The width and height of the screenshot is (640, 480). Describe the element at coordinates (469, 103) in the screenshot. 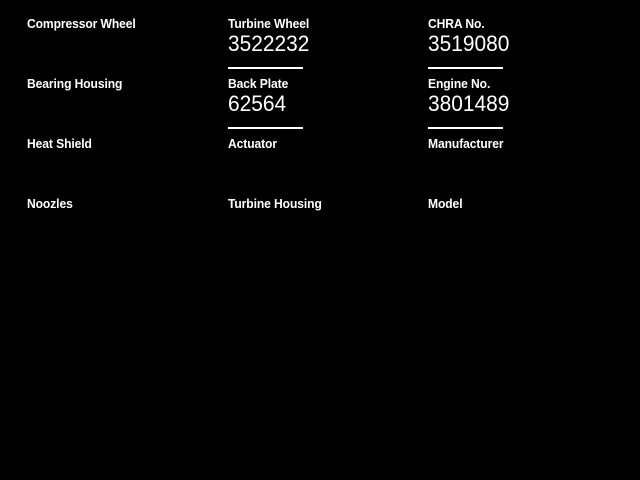

I see `field-value: 3801489` at that location.